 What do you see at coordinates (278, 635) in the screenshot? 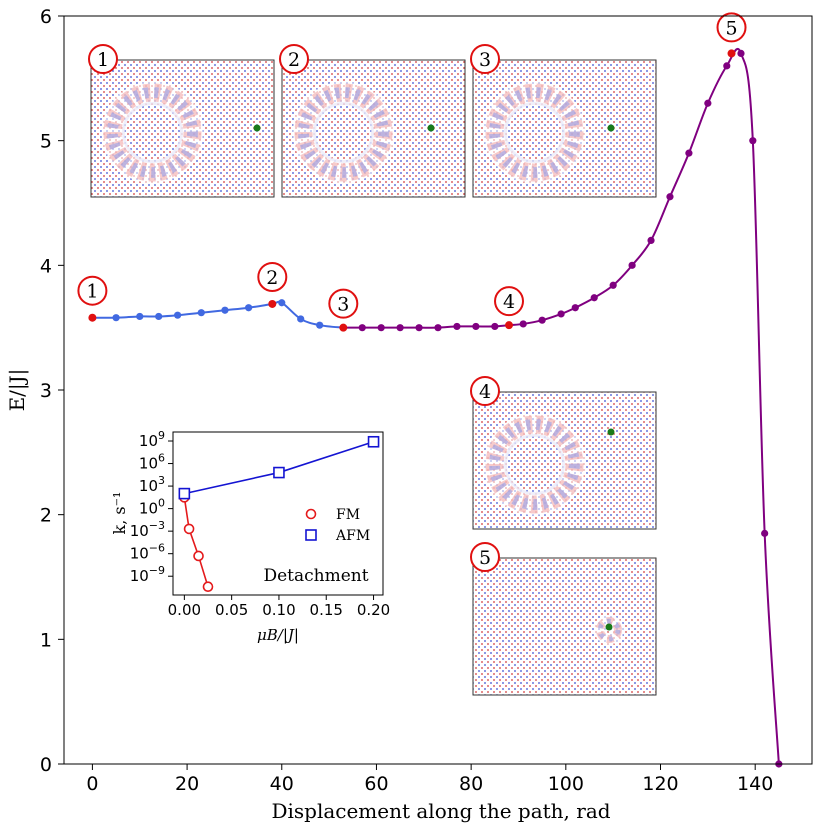
I see `inset-x-label: μB/|J|` at bounding box center [278, 635].